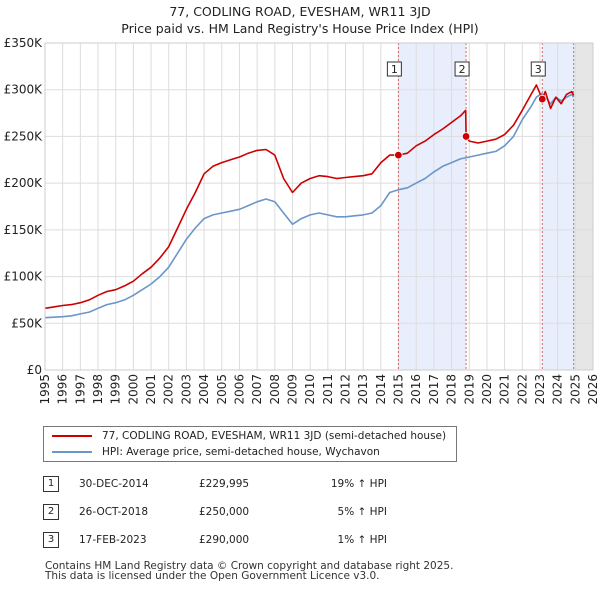 This screenshot has width=600, height=590. Describe the element at coordinates (186, 389) in the screenshot. I see `x-tick-label: 2003` at that location.